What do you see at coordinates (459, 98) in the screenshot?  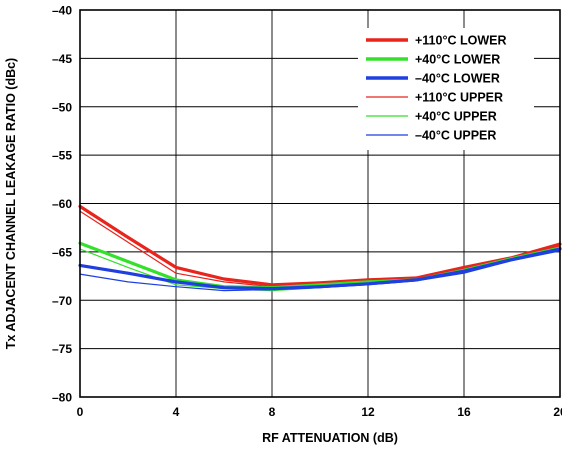 I see `legend-label: +110°C UPPER` at bounding box center [459, 98].